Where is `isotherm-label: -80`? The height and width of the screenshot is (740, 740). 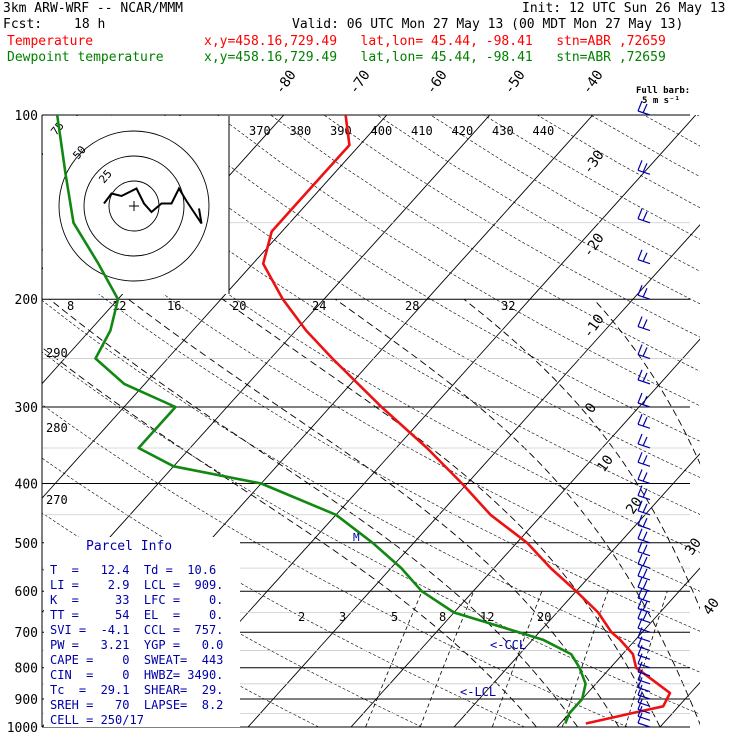
isotherm-label: -80 is located at coordinates (286, 82).